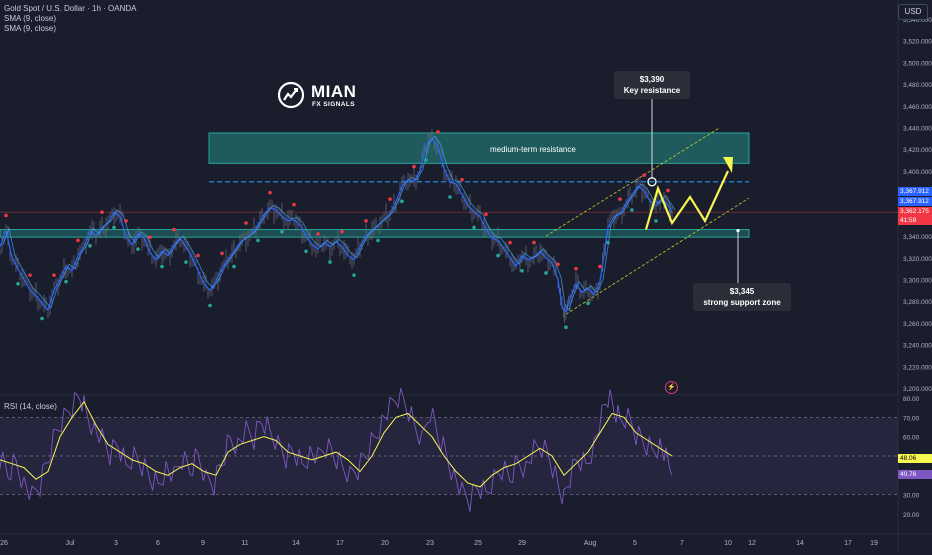 Image resolution: width=932 pixels, height=555 pixels. What do you see at coordinates (682, 543) in the screenshot?
I see `time-tick-label: 7` at bounding box center [682, 543].